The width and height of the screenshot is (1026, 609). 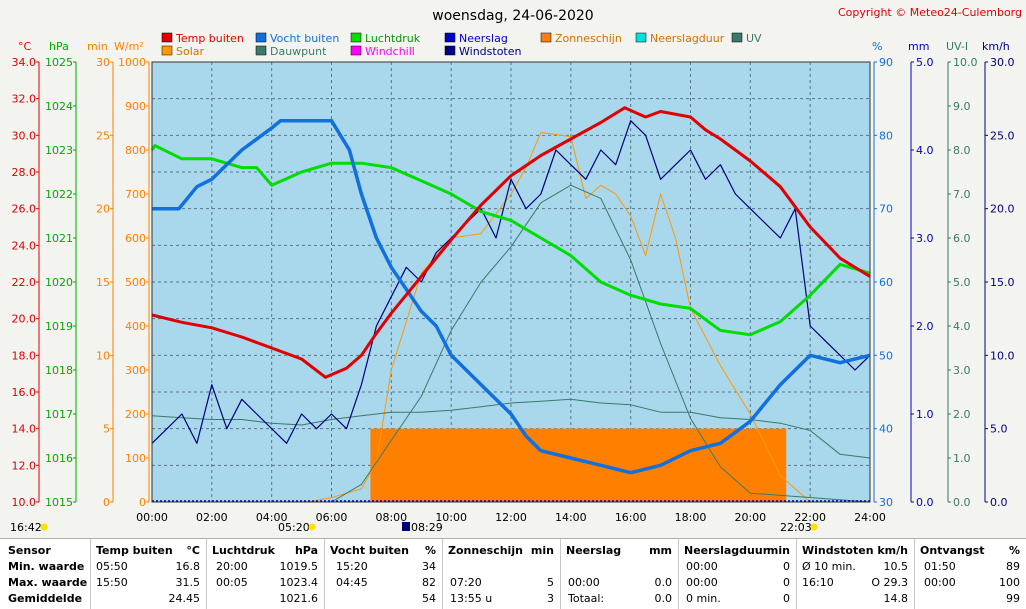 I want to click on temp-axis-tick-label: 34.0, so click(x=24, y=62).